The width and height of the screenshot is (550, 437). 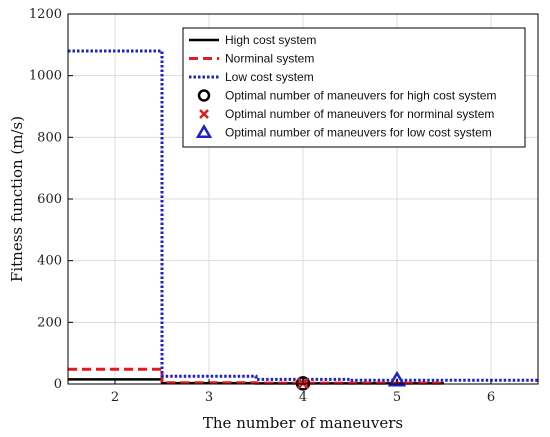 I want to click on x-tick-label: 3, so click(x=209, y=397).